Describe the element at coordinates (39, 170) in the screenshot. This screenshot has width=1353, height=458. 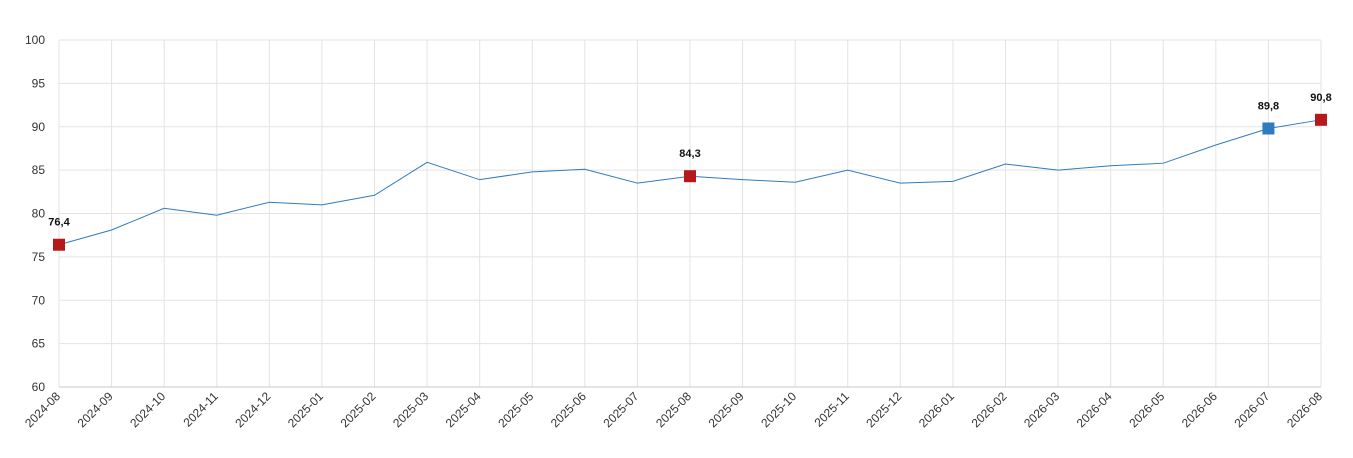
I see `y-tick-label: 85` at that location.